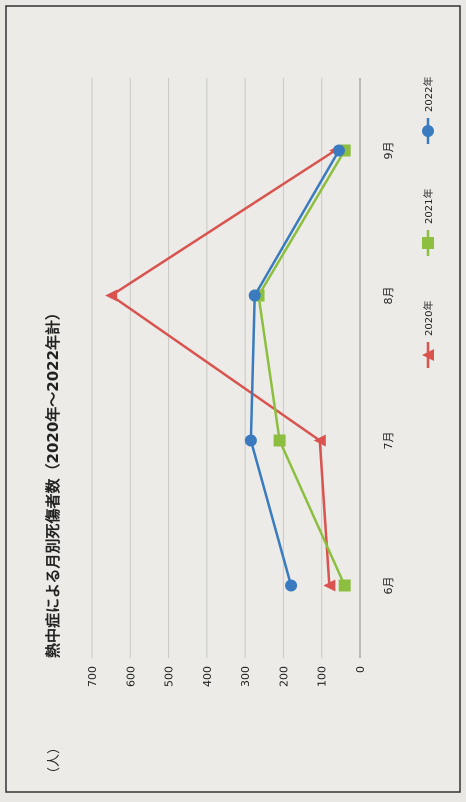 The image size is (466, 802). What do you see at coordinates (322, 676) in the screenshot?
I see `y-tick-label: 100` at bounding box center [322, 676].